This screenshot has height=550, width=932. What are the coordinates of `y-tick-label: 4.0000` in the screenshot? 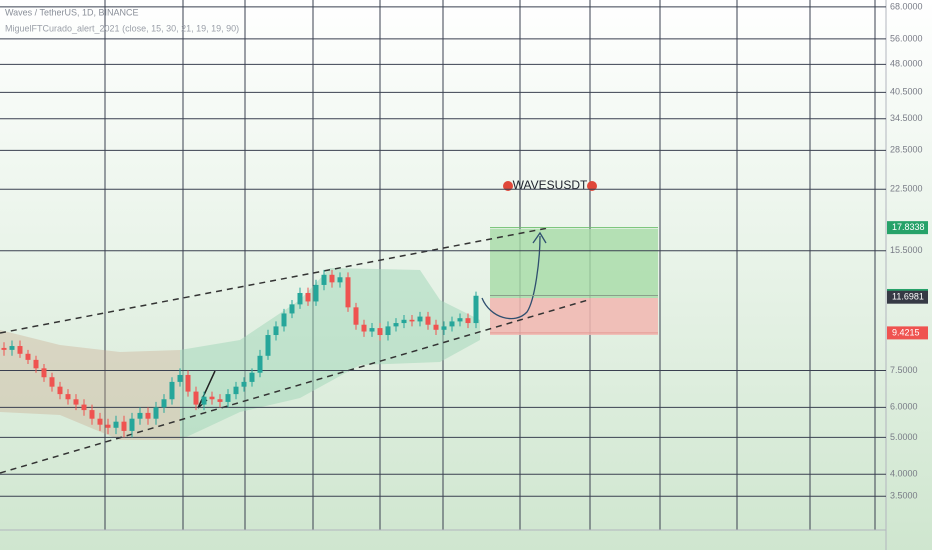 It's located at (904, 474).